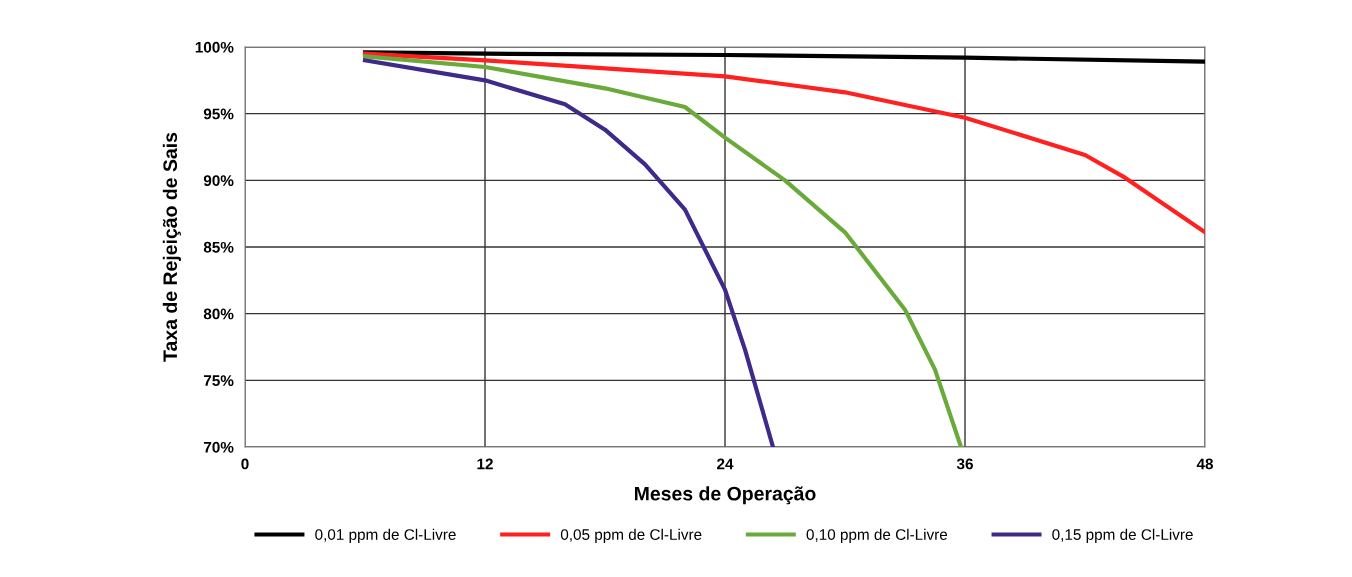 The image size is (1352, 577). Describe the element at coordinates (245, 464) in the screenshot. I see `x-tick-label: 0` at that location.